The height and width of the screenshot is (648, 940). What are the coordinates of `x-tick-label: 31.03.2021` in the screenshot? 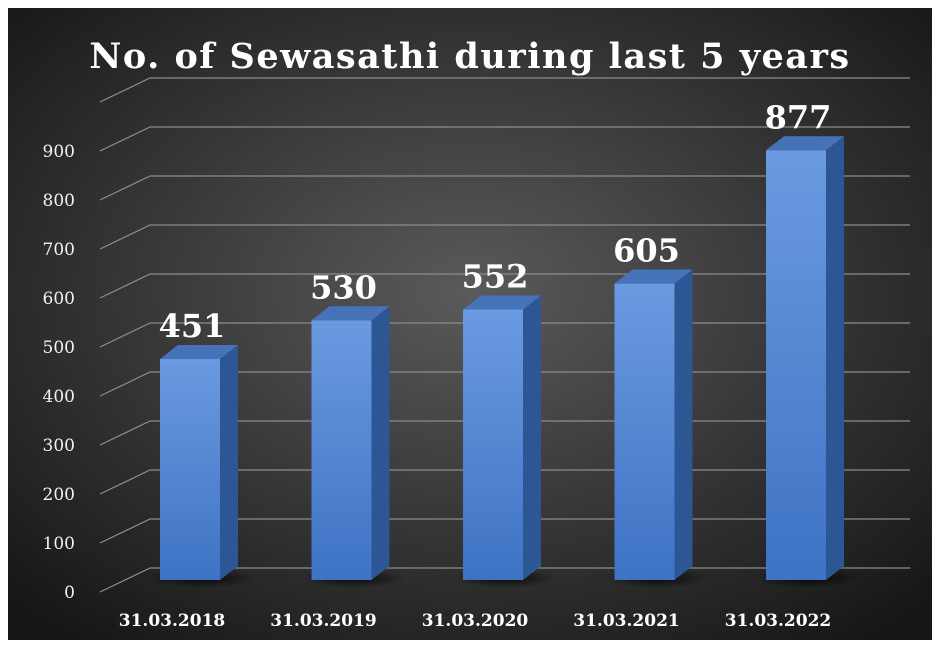 It's located at (626, 621).